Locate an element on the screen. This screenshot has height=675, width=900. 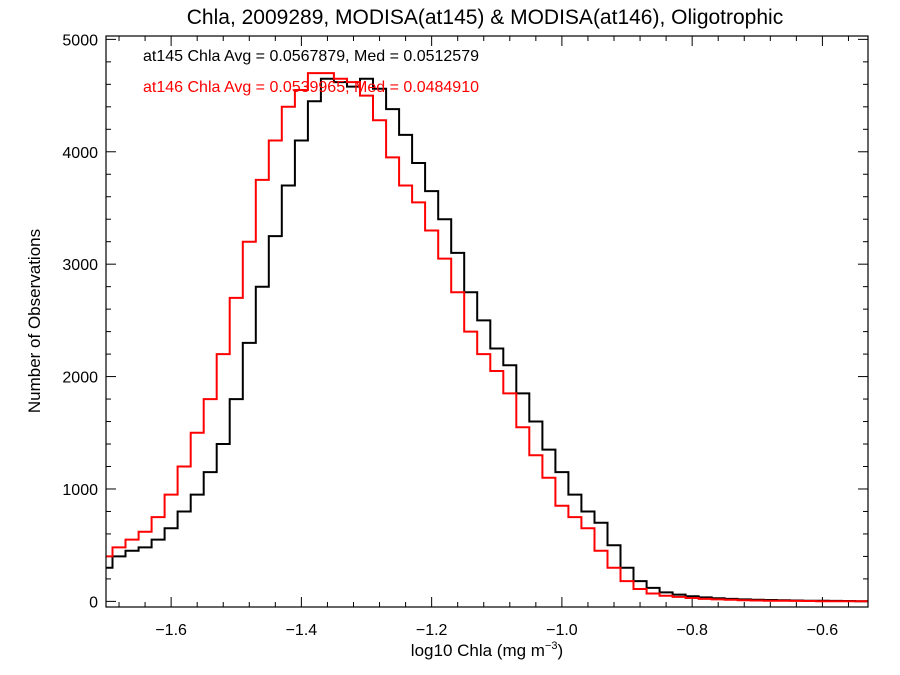
y-tick-label: 4000 is located at coordinates (80, 153).